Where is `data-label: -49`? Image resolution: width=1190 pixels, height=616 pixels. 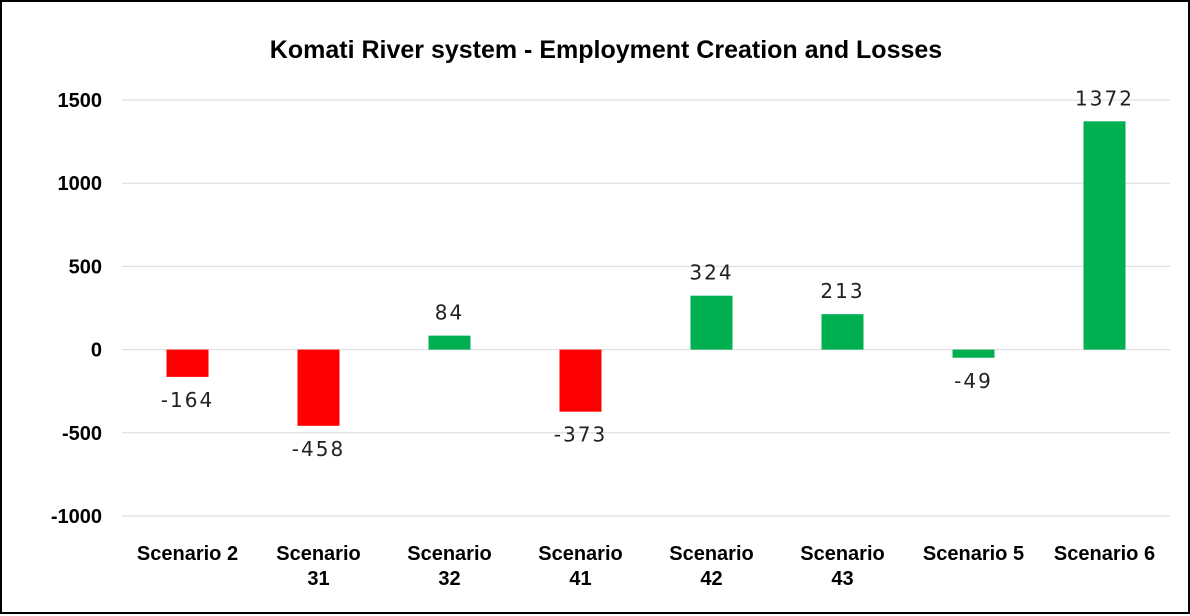 data-label: -49 is located at coordinates (973, 381).